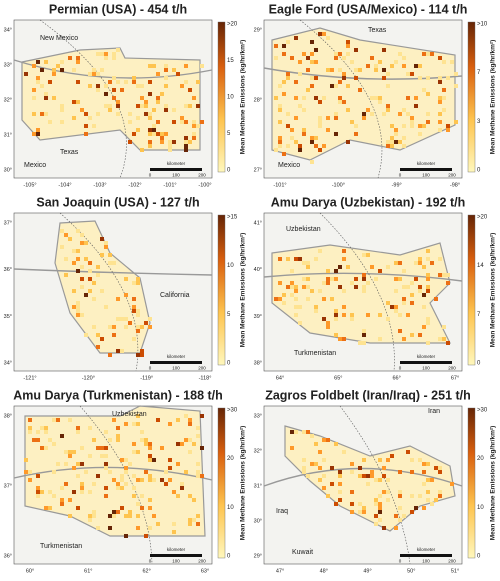  Describe the element at coordinates (229, 134) in the screenshot. I see `colorbar-tick-label: 5` at that location.